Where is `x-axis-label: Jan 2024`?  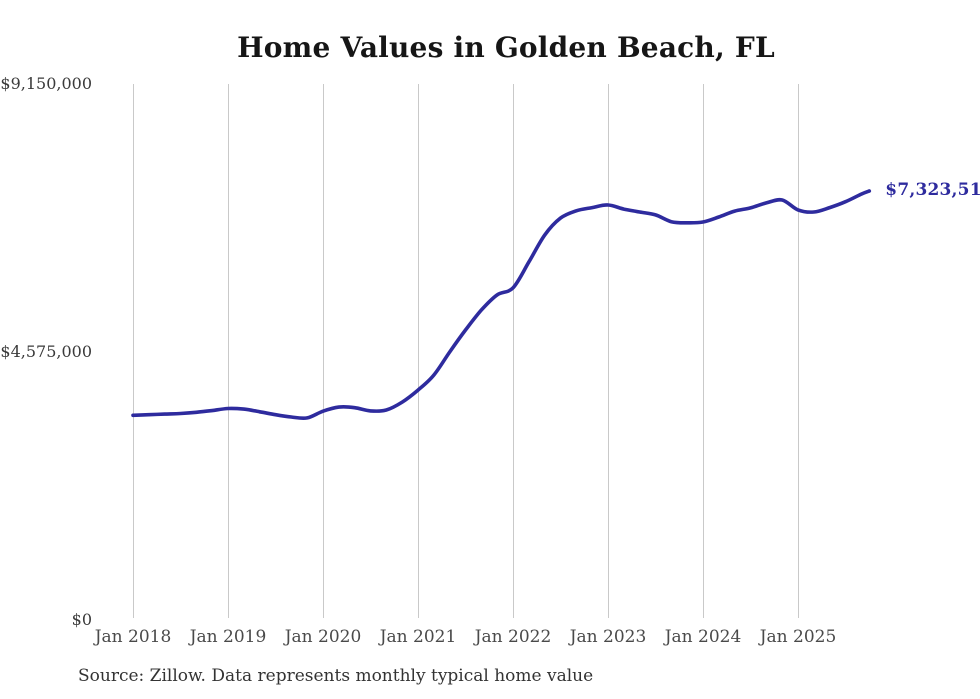
x-axis-label: Jan 2024 is located at coordinates (703, 637).